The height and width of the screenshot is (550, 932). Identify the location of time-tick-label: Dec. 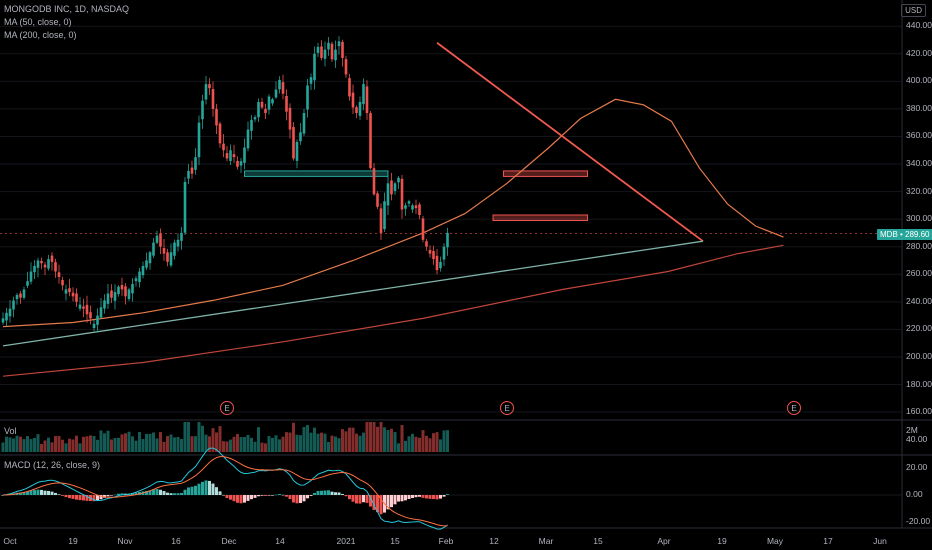
(229, 541).